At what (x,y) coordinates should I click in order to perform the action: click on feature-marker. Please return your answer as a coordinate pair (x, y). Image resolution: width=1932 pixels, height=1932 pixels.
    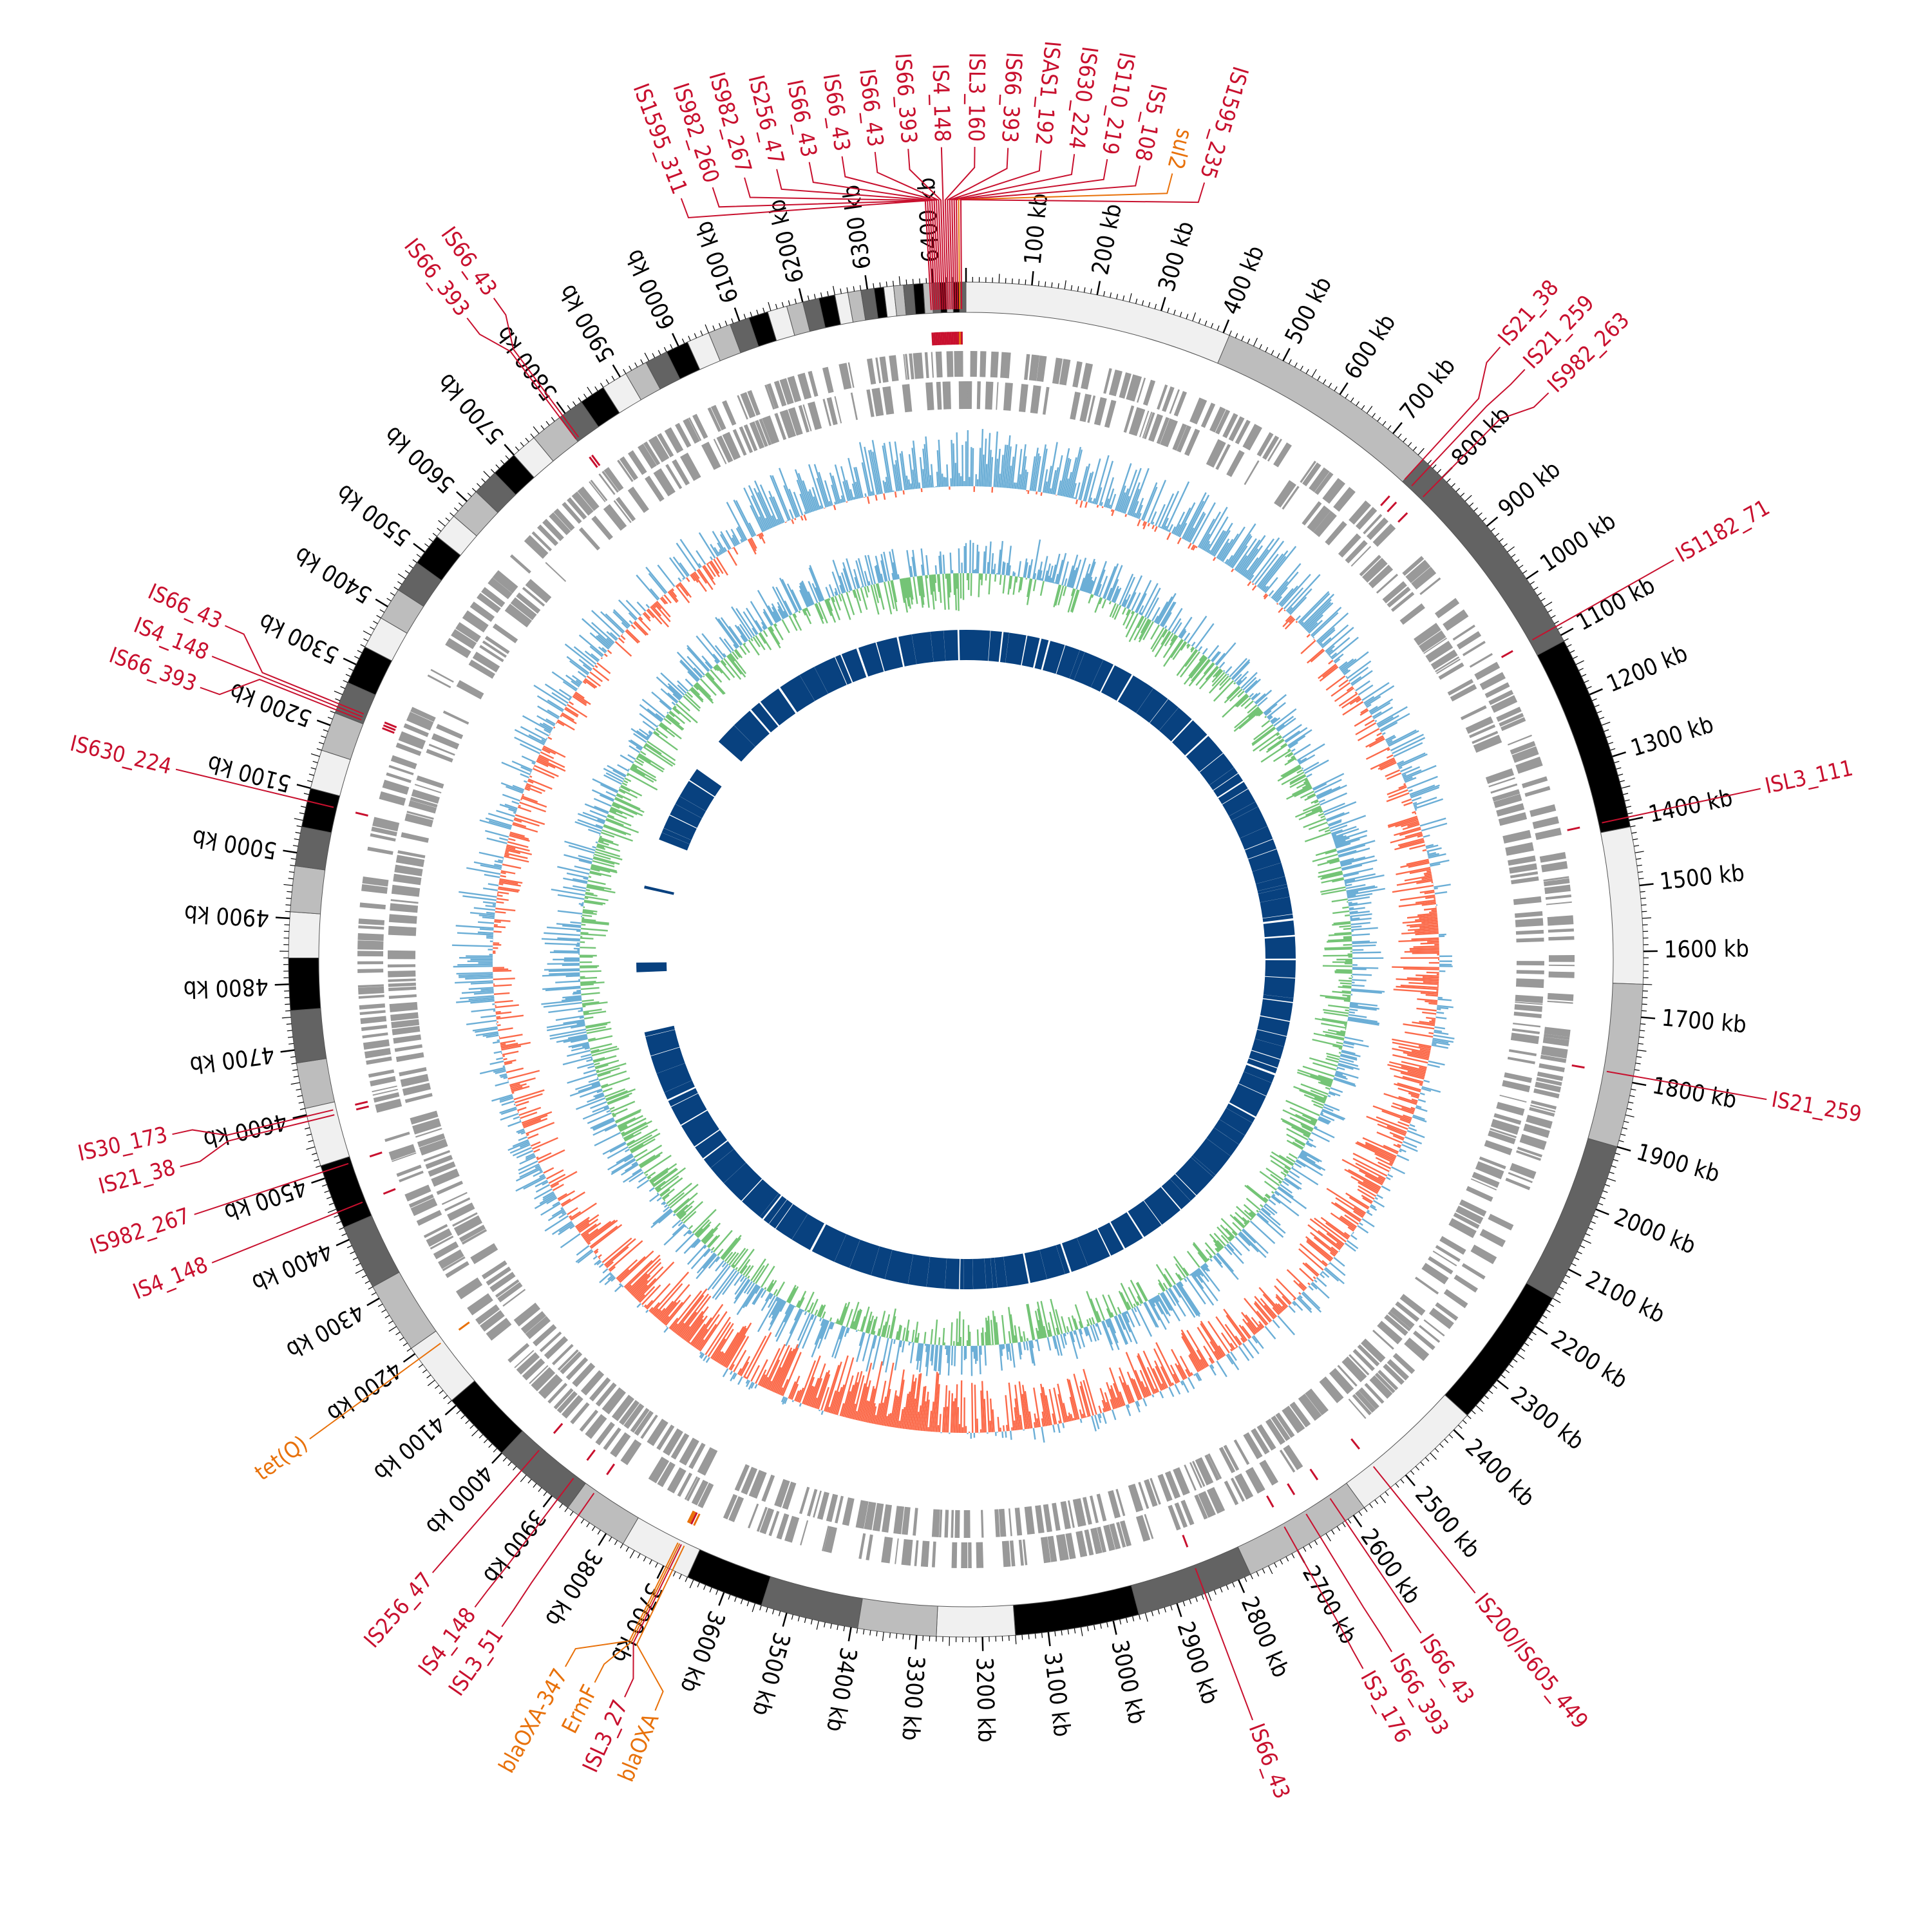
    Looking at the image, I should click on (558, 1428).